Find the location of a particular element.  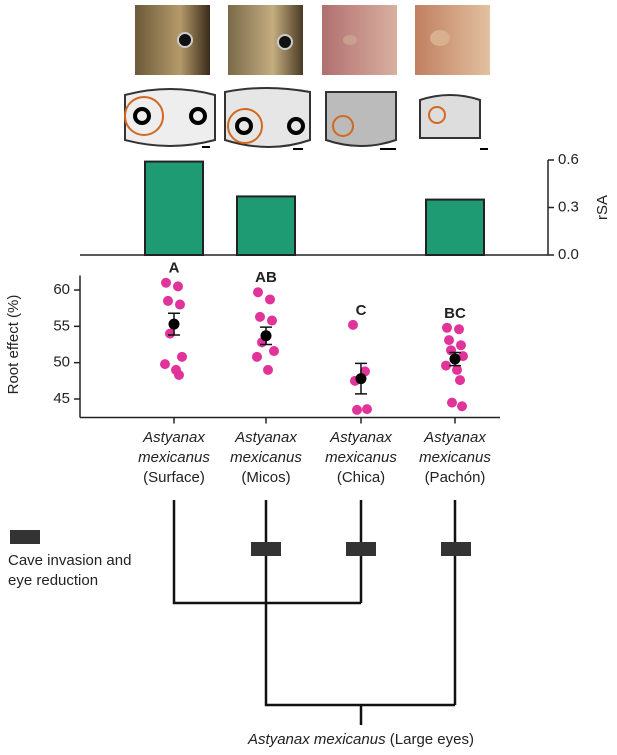

legend-swatch is located at coordinates (25, 537).